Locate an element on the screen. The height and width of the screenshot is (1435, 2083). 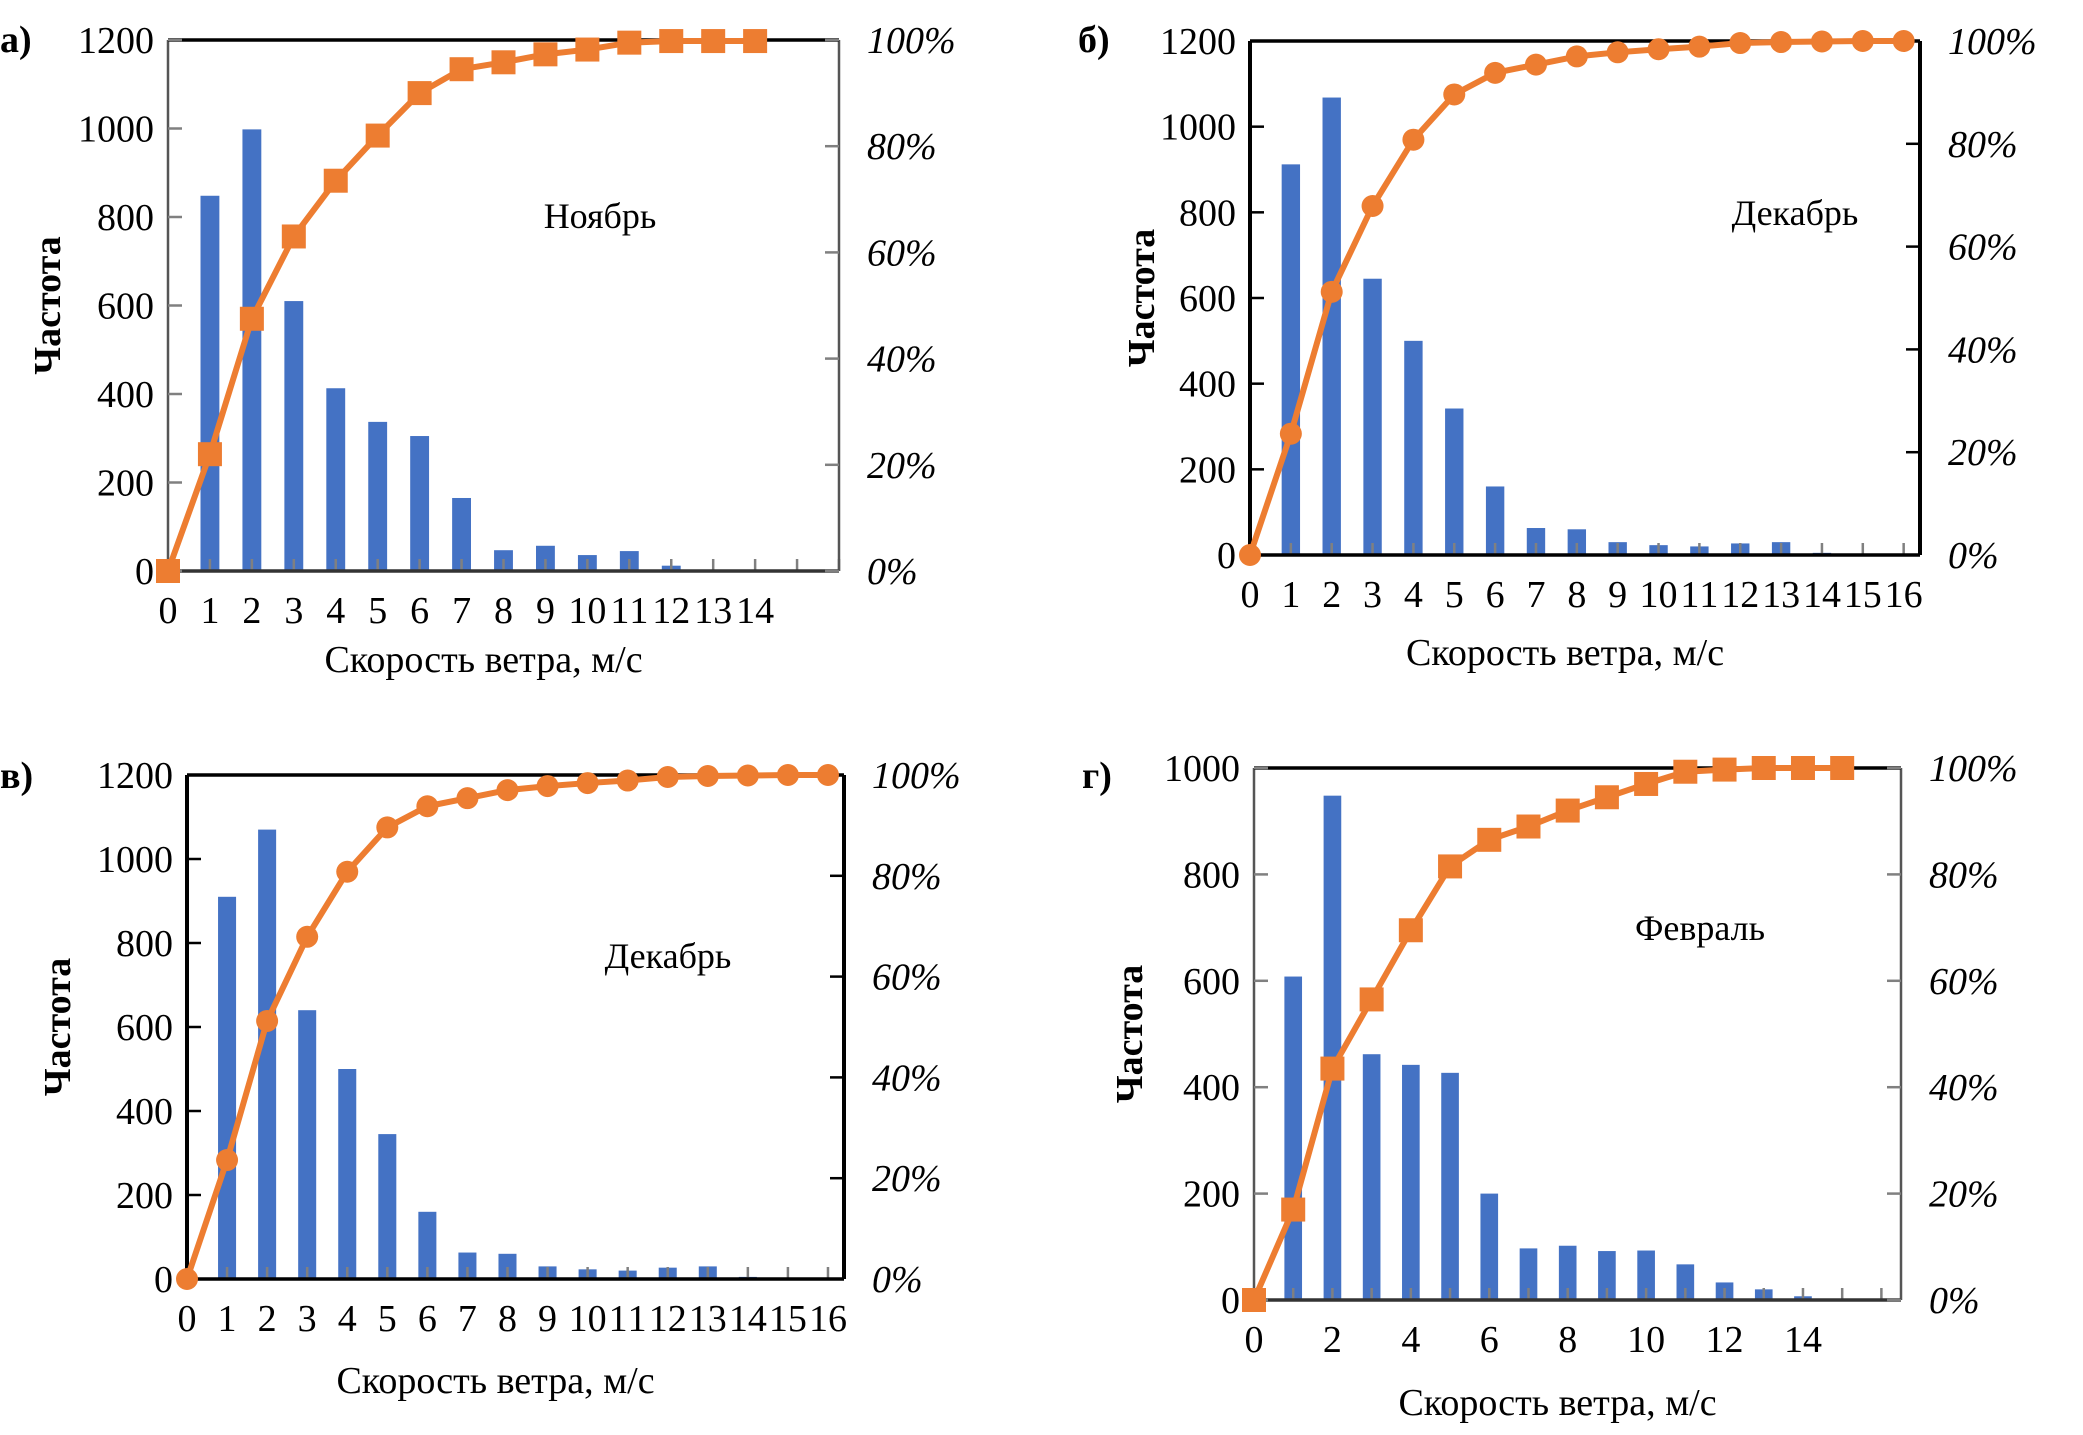
y2-tick-label: 100% is located at coordinates (1973, 769).